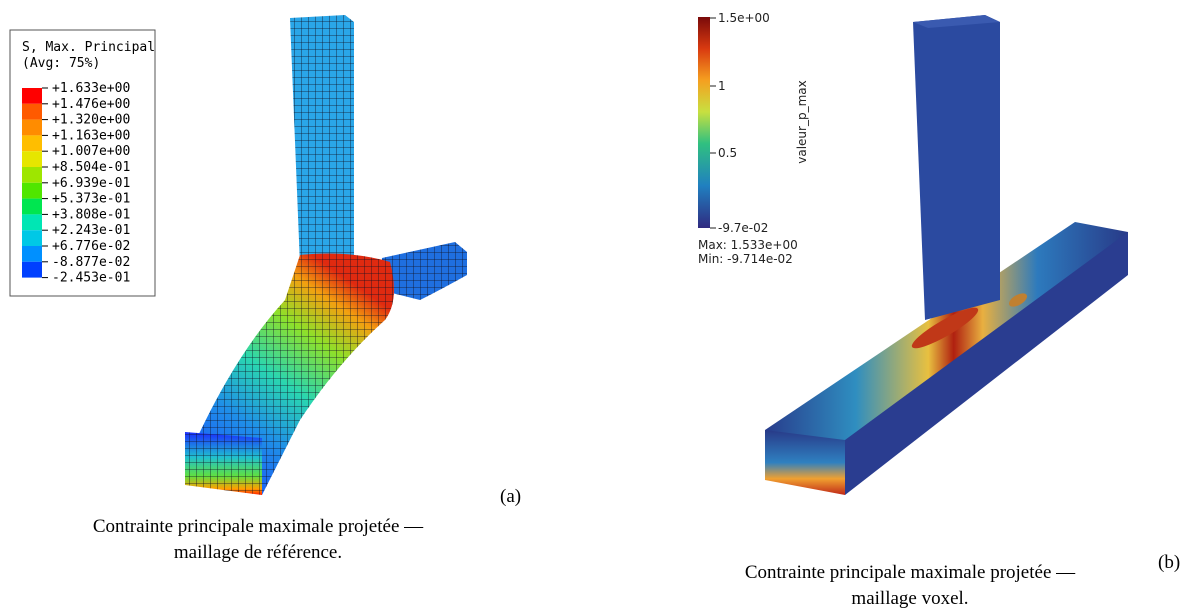  Describe the element at coordinates (91, 246) in the screenshot. I see `legend-label: +6.776e-02` at that location.